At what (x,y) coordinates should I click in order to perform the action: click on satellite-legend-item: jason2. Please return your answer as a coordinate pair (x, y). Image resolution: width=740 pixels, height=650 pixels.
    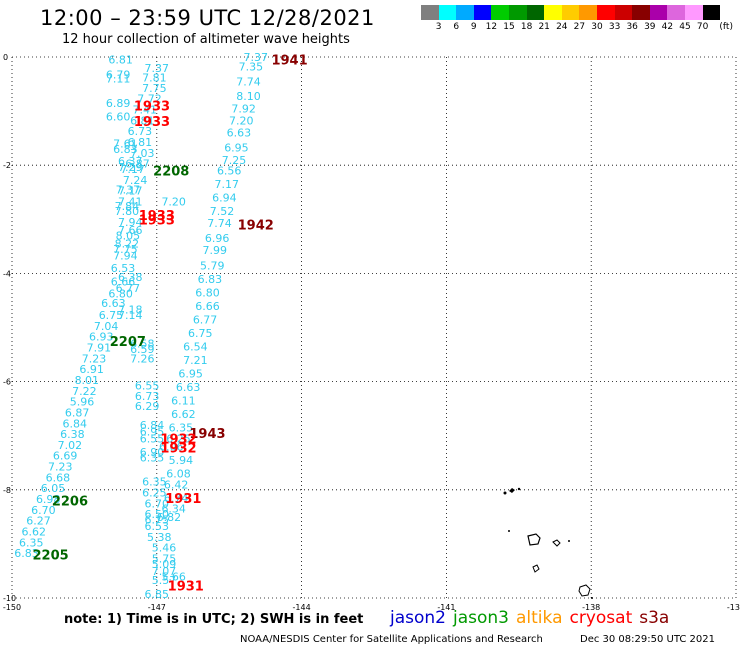
    Looking at the image, I should click on (418, 618).